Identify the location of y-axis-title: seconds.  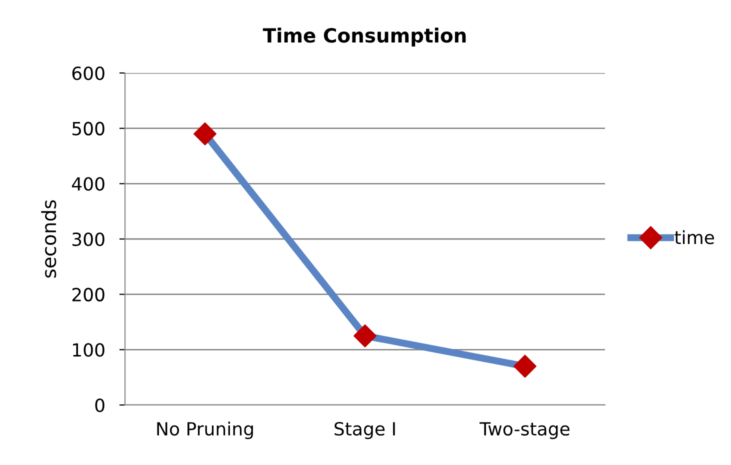
(48, 239).